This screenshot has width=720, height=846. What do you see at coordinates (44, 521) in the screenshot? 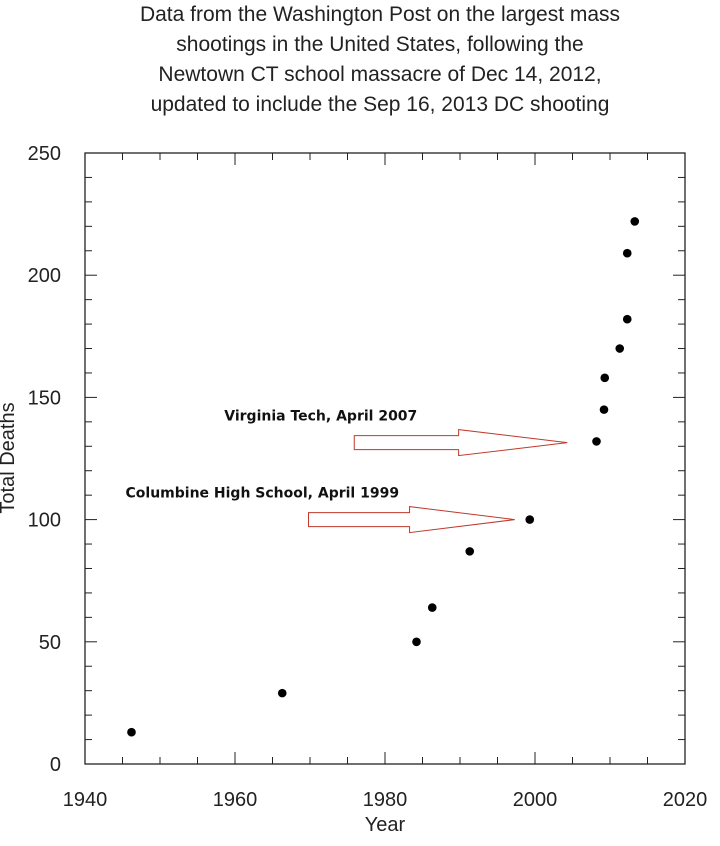
I see `y-tick-label: 100` at bounding box center [44, 521].